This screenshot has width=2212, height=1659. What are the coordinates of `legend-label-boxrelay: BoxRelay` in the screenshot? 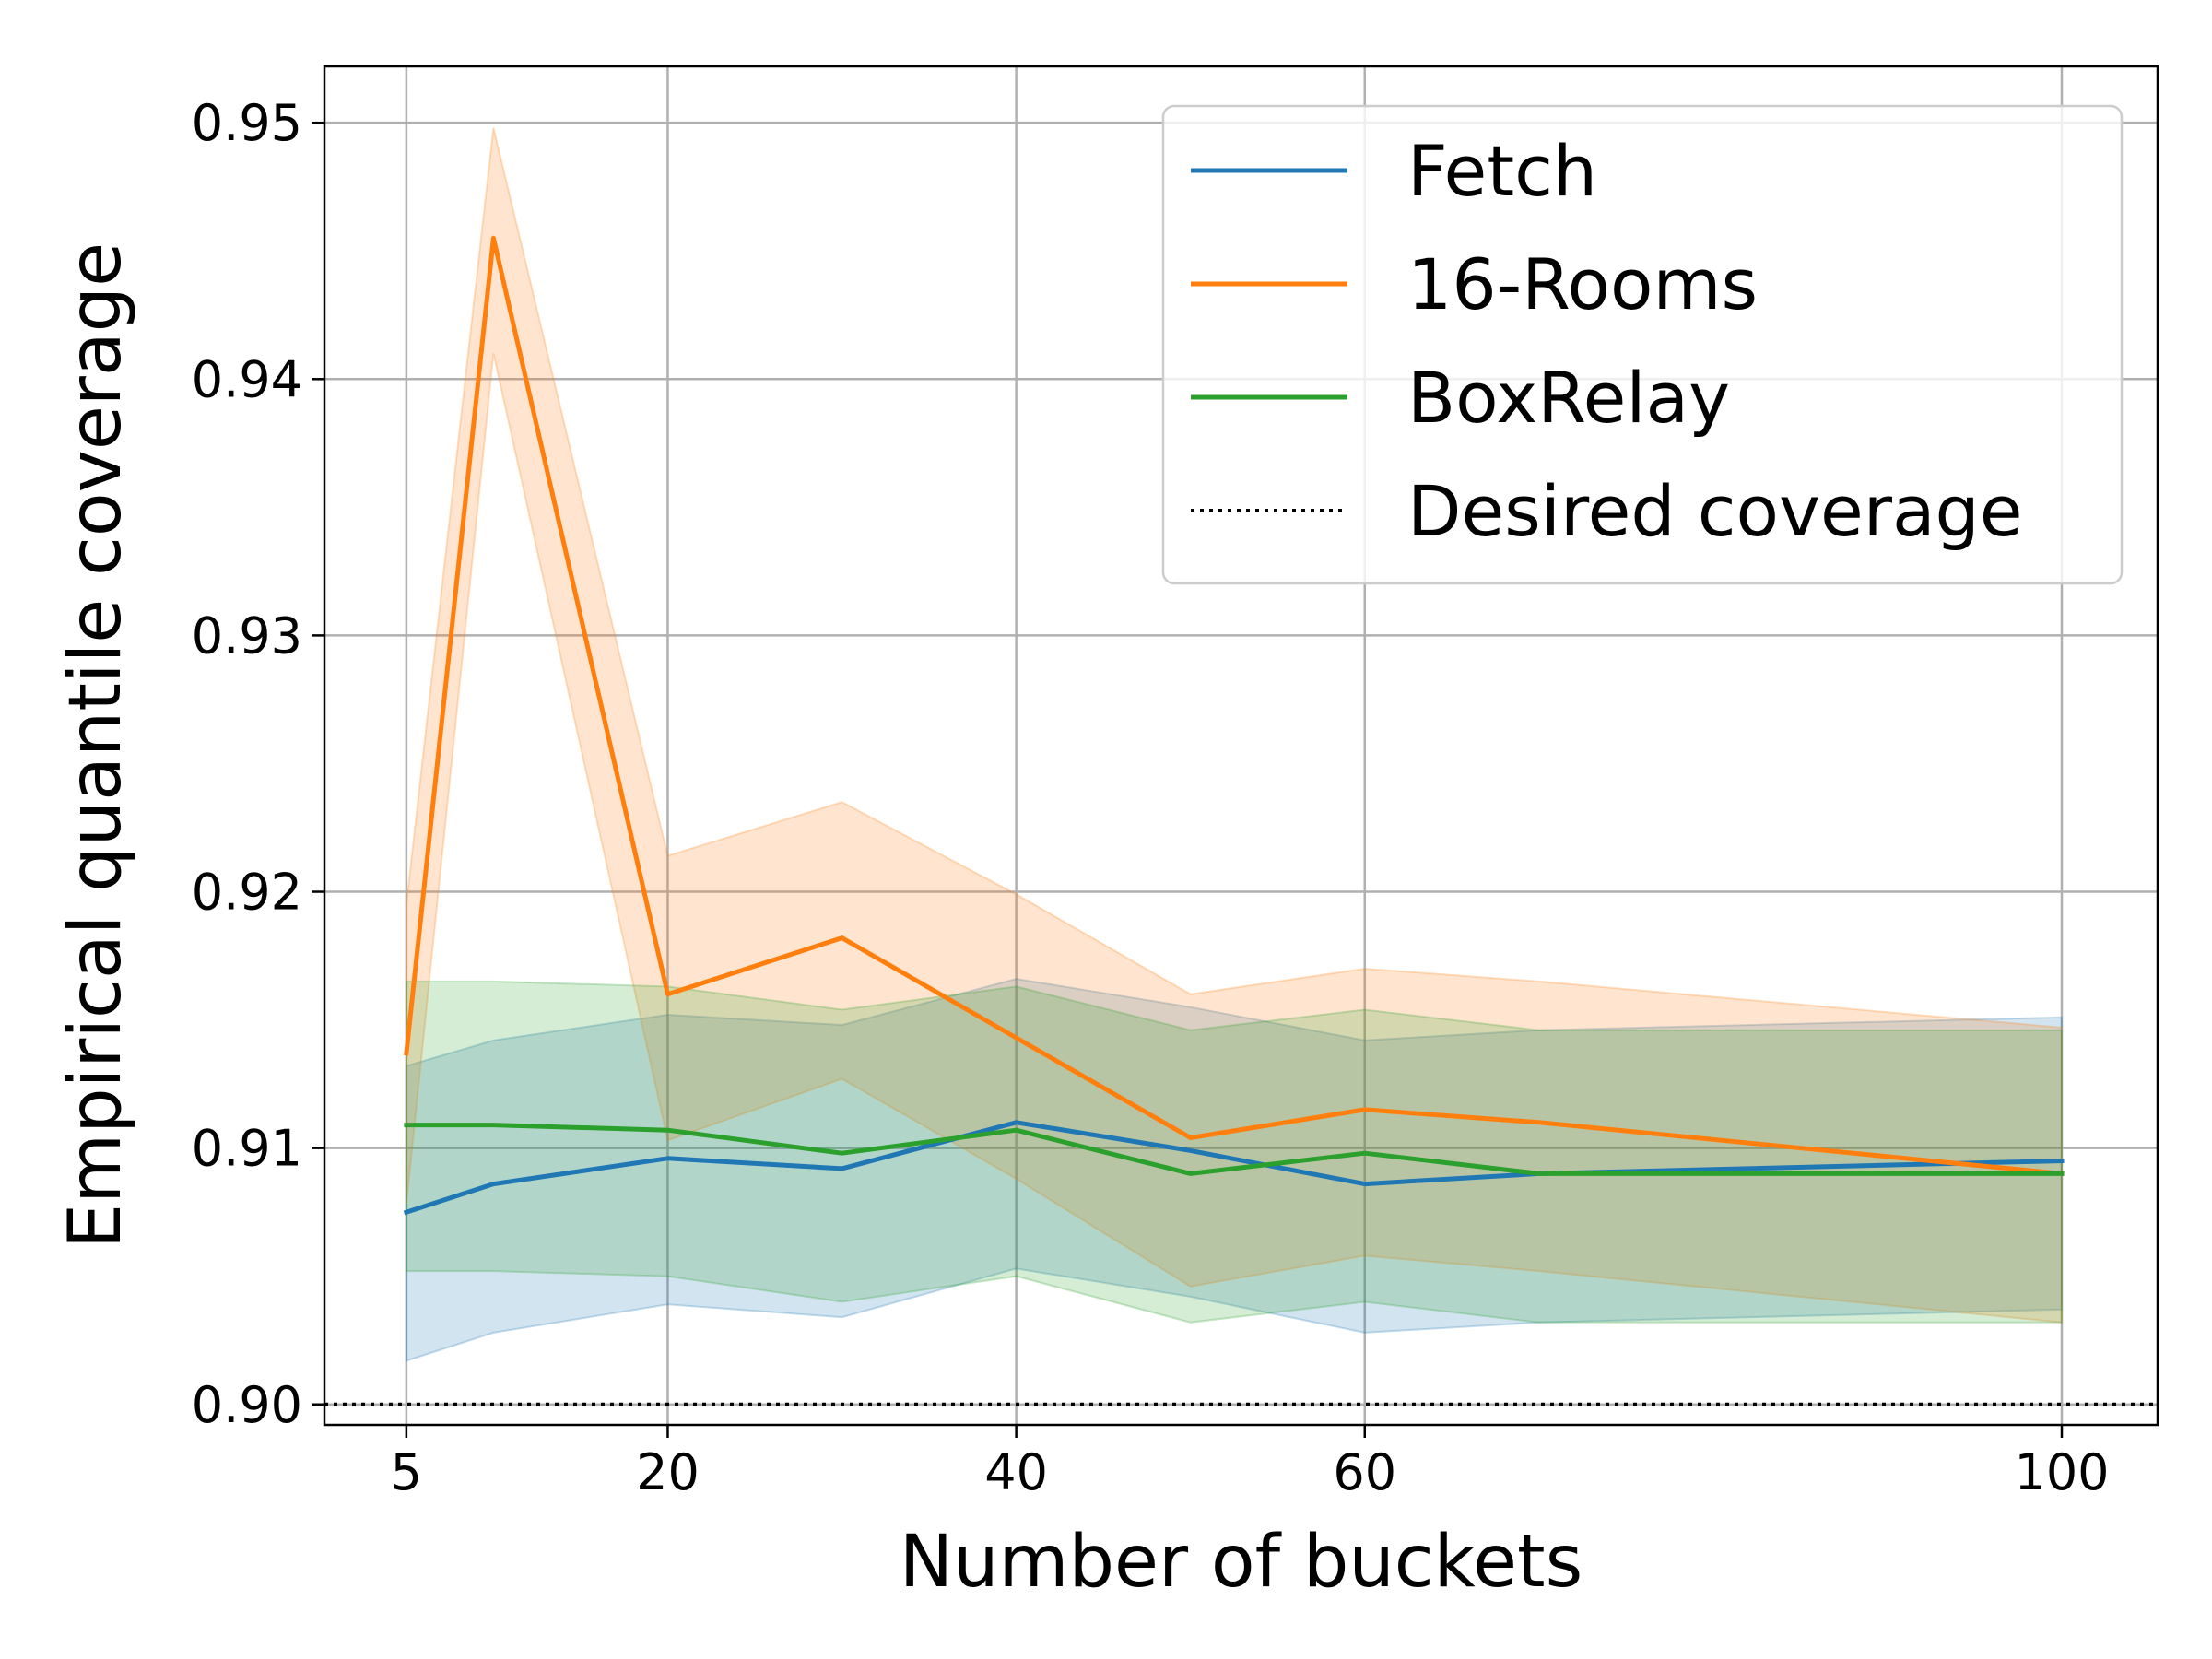 It's located at (1568, 398).